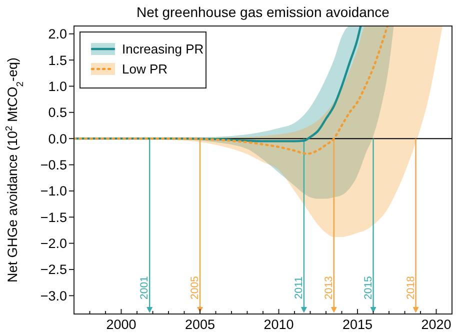 This screenshot has width=459, height=336. Describe the element at coordinates (436, 324) in the screenshot. I see `x-tick-label: 2020` at that location.